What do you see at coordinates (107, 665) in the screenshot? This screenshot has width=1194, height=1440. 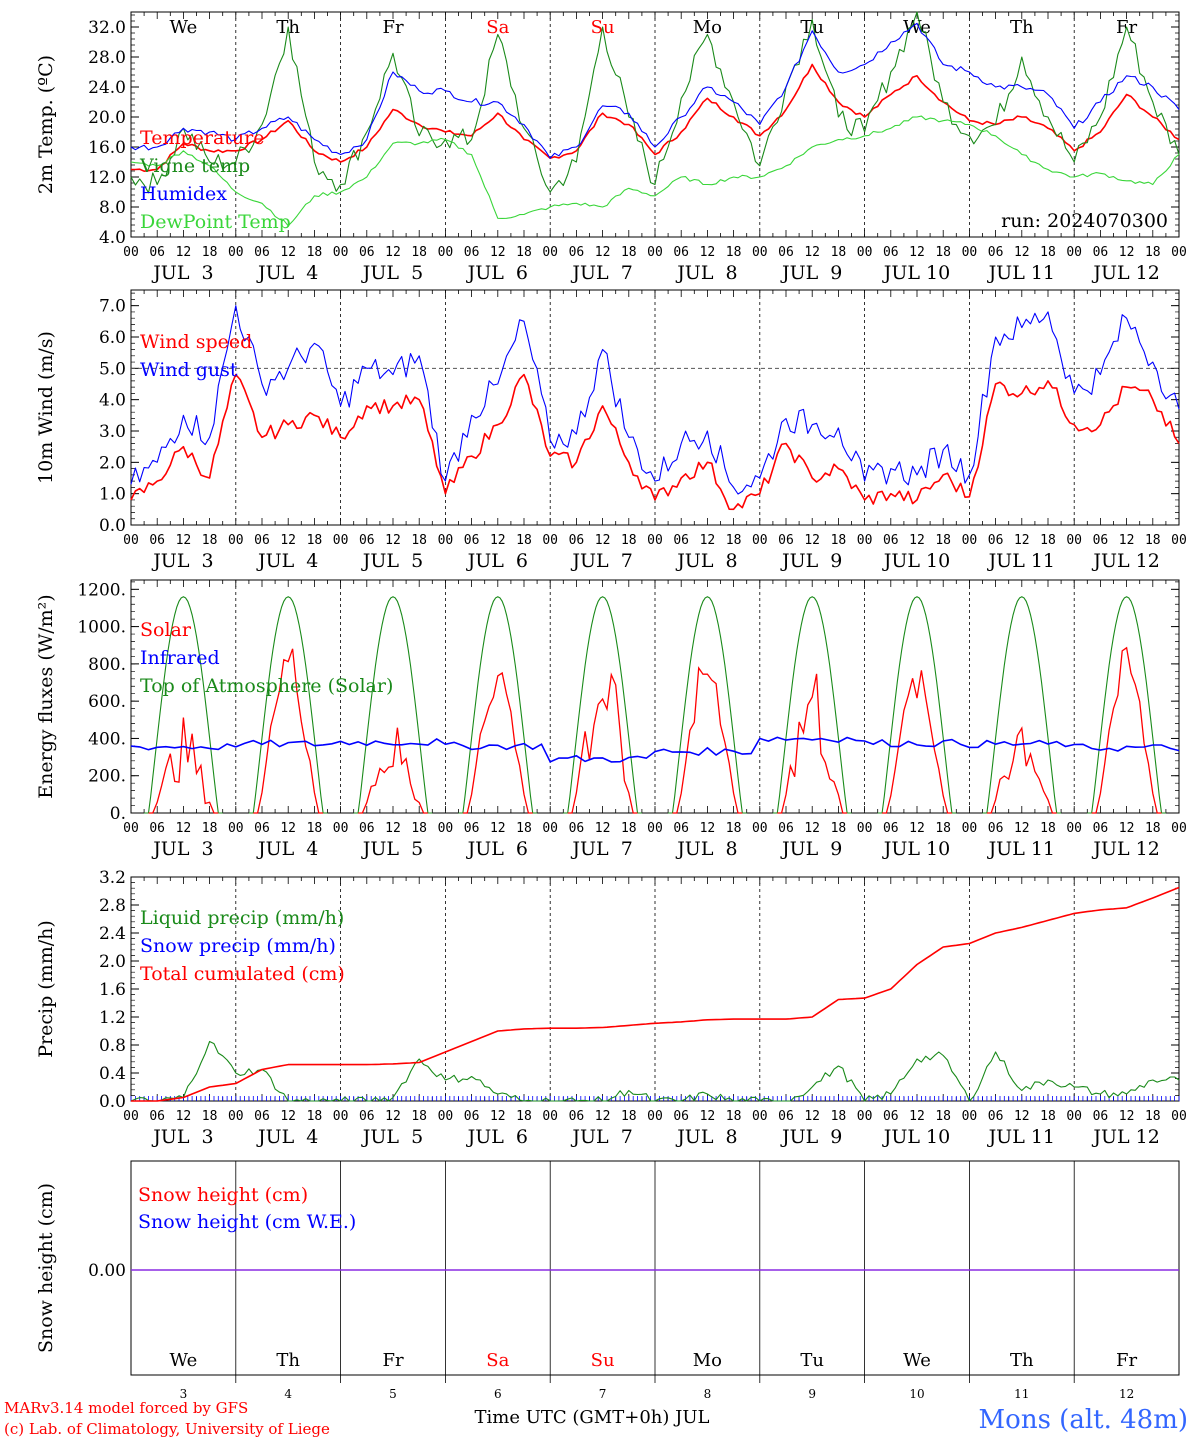 I see `y-tick-label: 800.` at bounding box center [107, 665].